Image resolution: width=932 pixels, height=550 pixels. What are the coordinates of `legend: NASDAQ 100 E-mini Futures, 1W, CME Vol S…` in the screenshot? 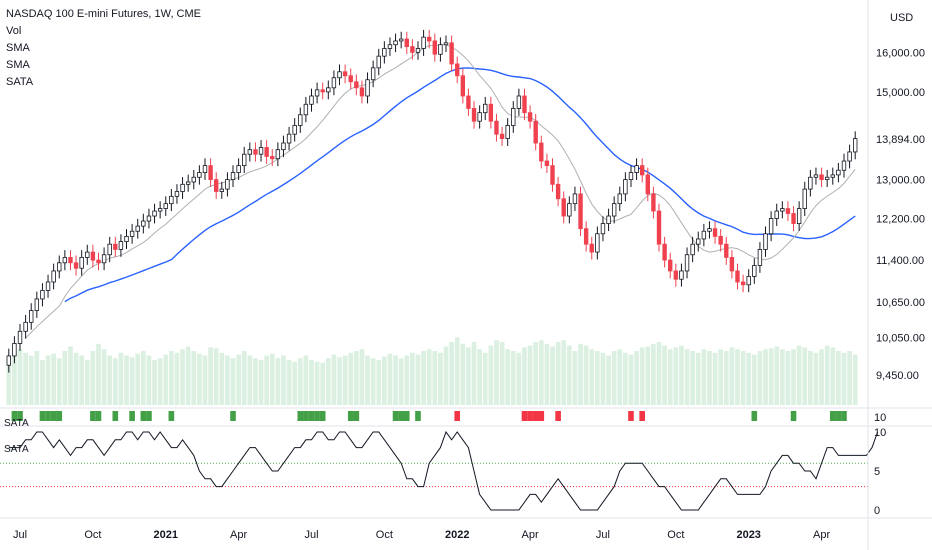 It's located at (103, 48).